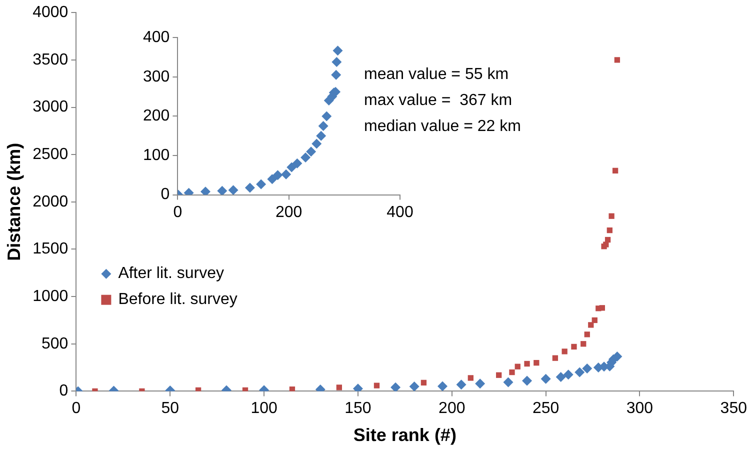 This screenshot has height=451, width=750. Describe the element at coordinates (171, 273) in the screenshot. I see `legend-label: After lit. survey` at that location.